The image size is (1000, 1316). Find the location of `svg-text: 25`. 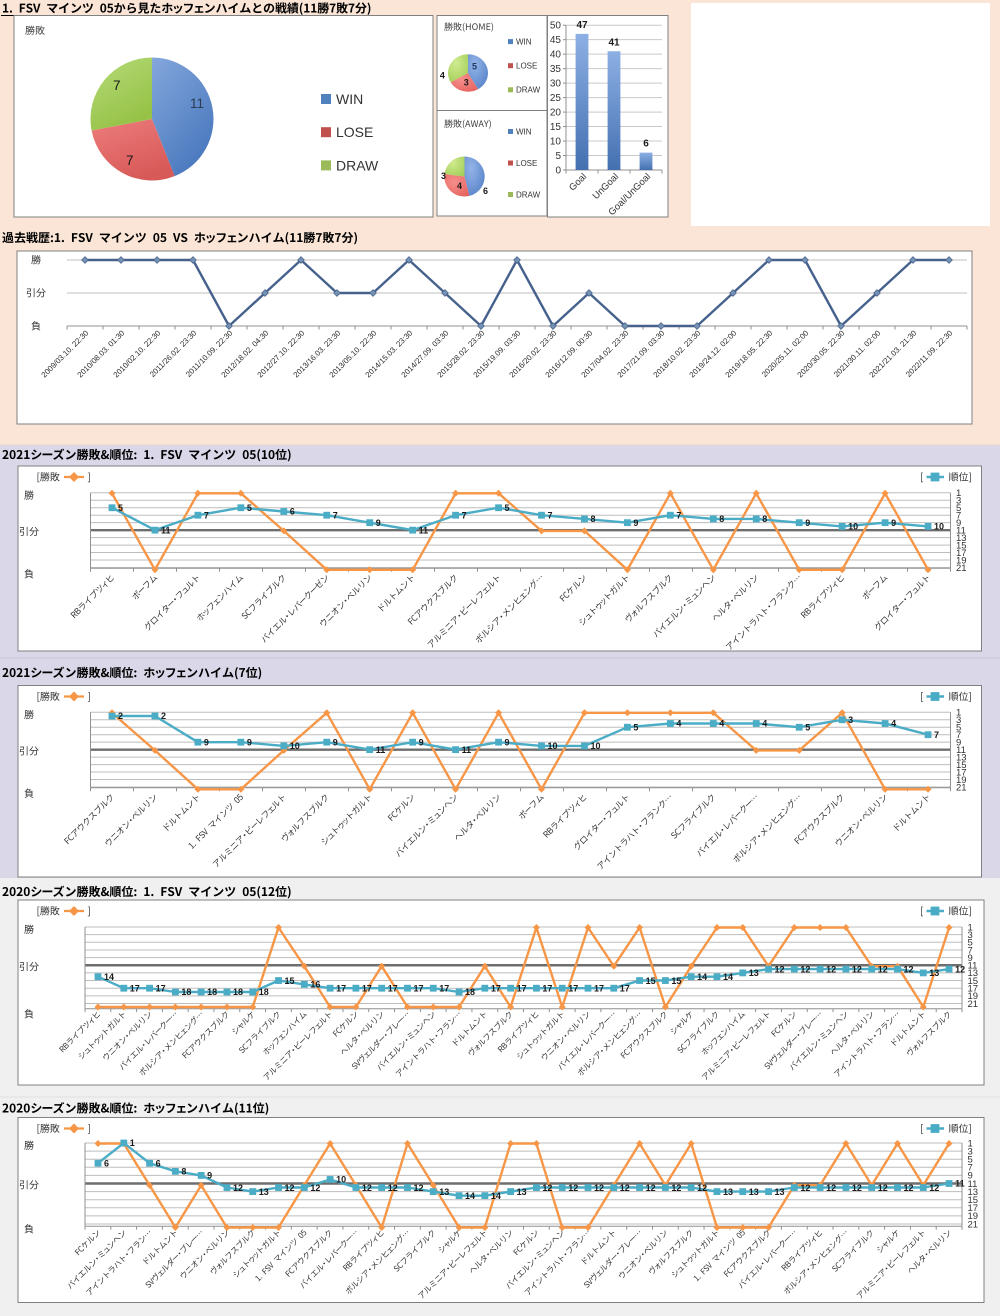

svg-text: 25 is located at coordinates (556, 98).